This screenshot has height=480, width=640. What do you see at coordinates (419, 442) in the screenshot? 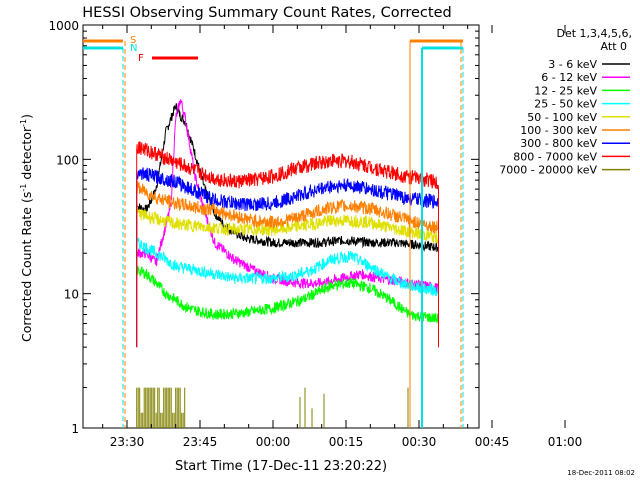
I see `x-tick-label: 00:30` at bounding box center [419, 442].